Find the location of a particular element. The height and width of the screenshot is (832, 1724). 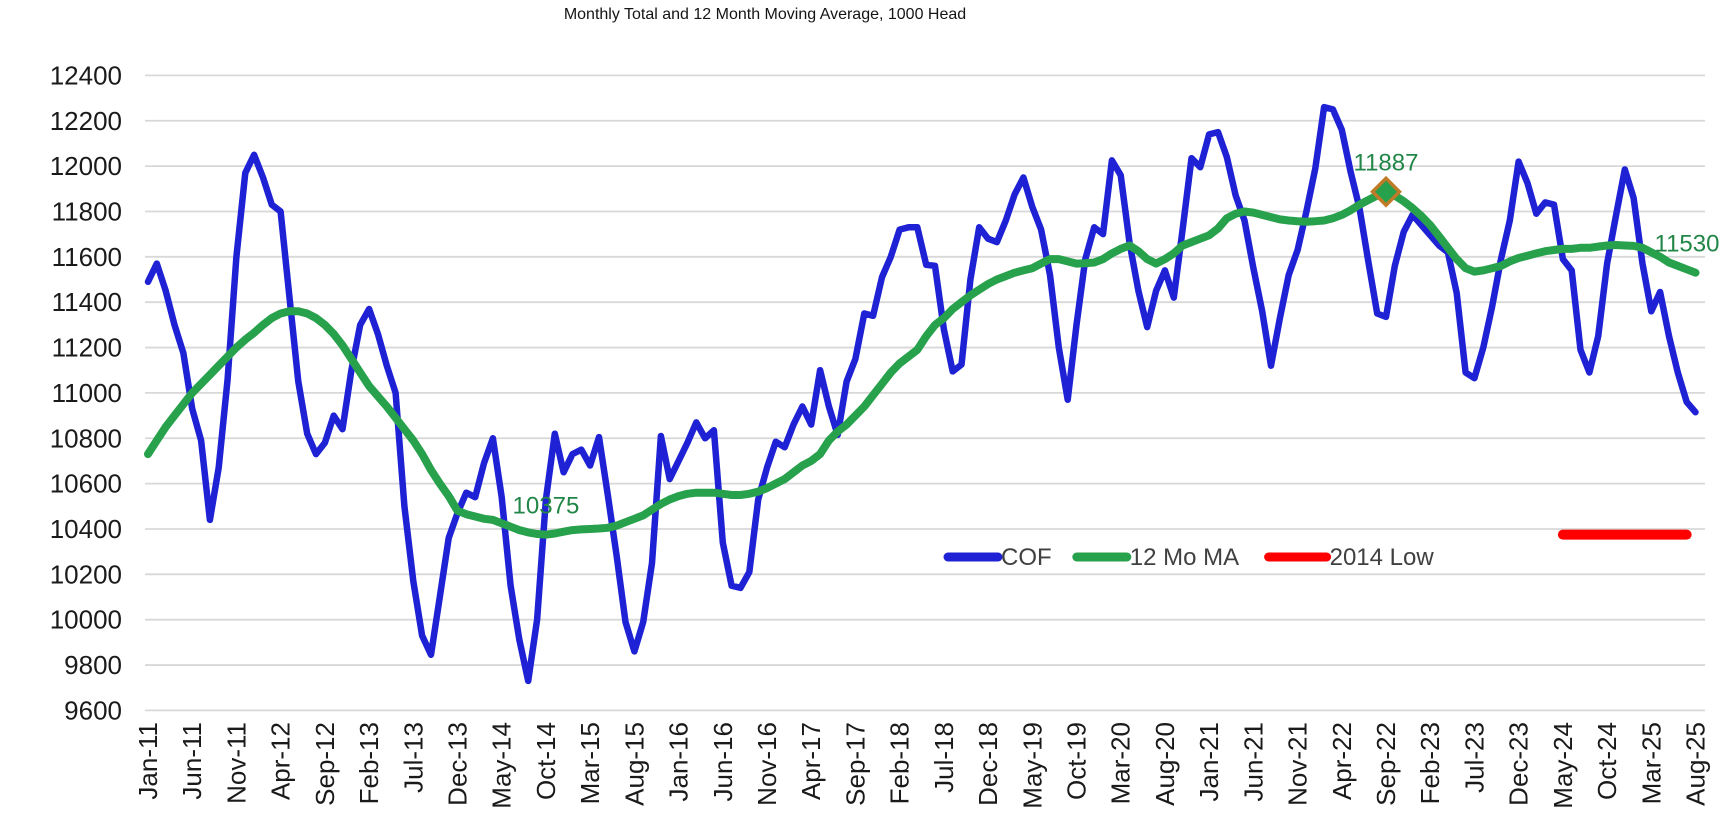

x-tick-label: Nov-21 is located at coordinates (1298, 764).